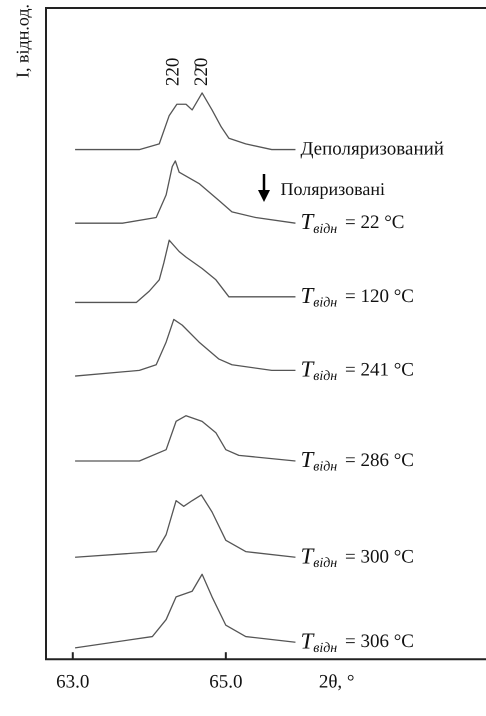 The image size is (486, 716). I want to click on text: 22̄0, so click(201, 72).